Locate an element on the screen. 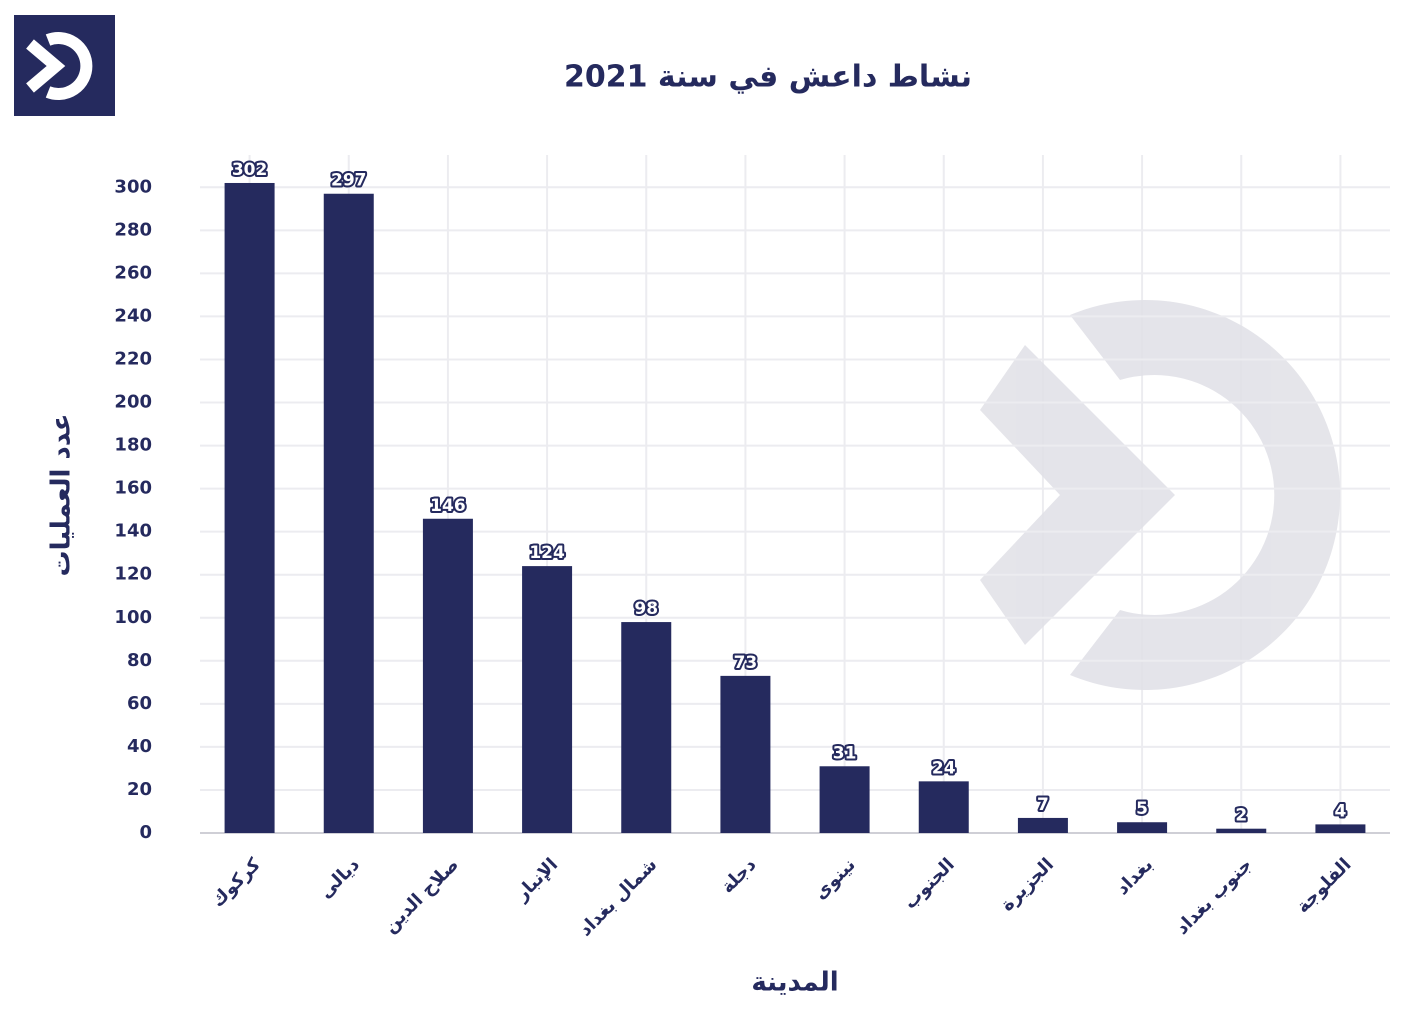  value-label: 7 is located at coordinates (1043, 805).